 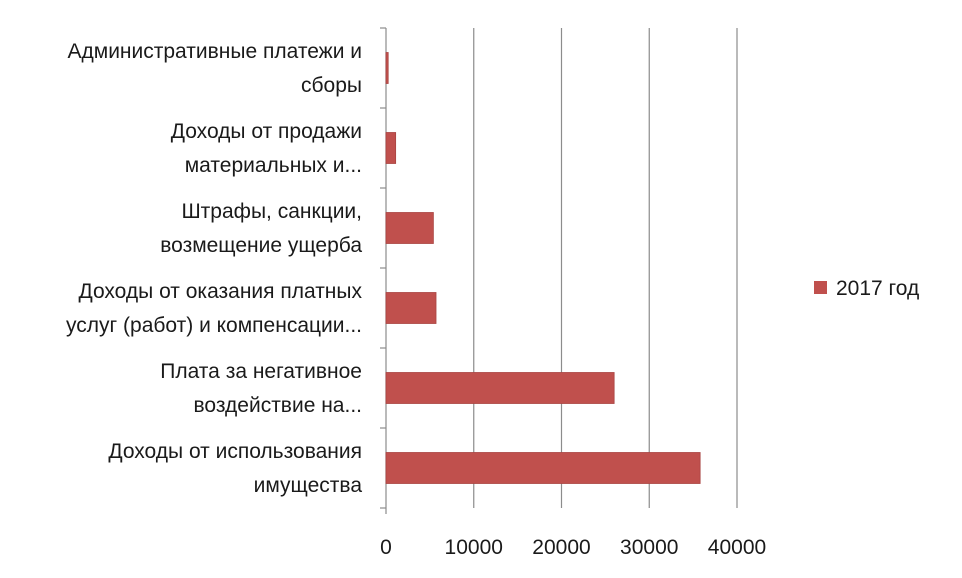 I want to click on category-label: сборы, so click(x=331, y=85).